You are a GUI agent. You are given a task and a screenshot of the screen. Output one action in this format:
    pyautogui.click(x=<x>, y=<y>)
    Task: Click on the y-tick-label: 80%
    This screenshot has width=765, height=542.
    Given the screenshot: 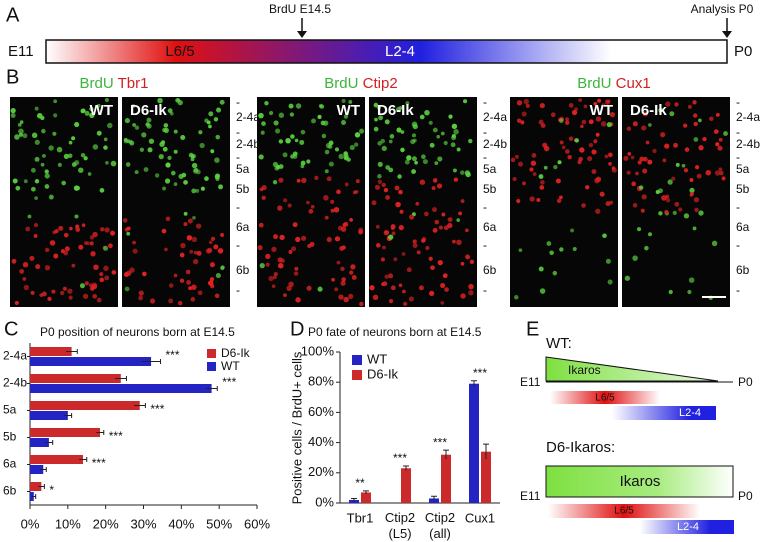 What is the action you would take?
    pyautogui.click(x=321, y=381)
    